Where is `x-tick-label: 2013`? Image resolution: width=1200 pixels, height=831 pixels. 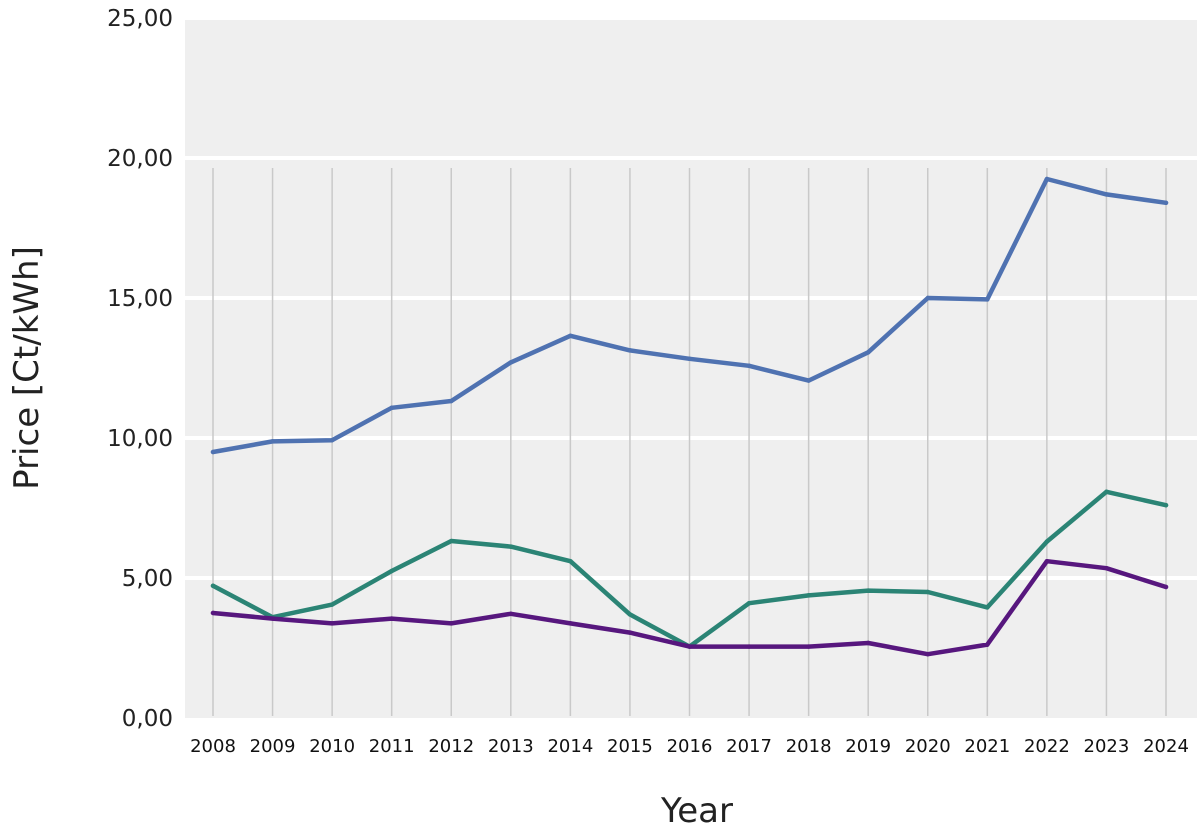
x-tick-label: 2013 is located at coordinates (511, 746).